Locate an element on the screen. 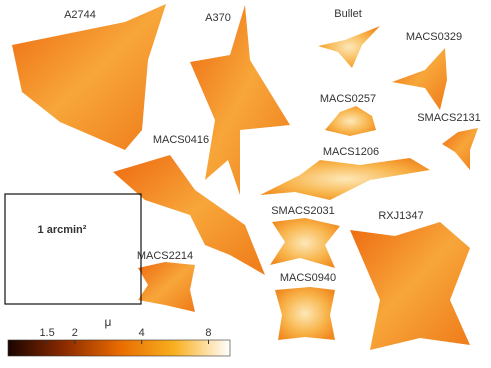  map-macs2214 is located at coordinates (166, 287).